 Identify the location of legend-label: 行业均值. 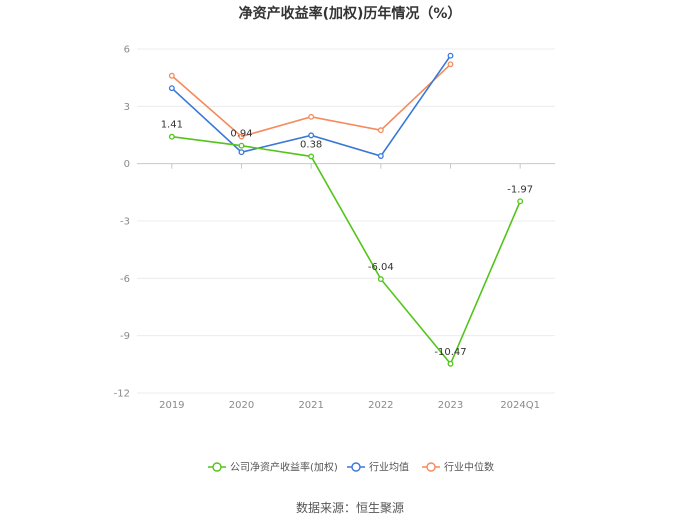
(389, 467).